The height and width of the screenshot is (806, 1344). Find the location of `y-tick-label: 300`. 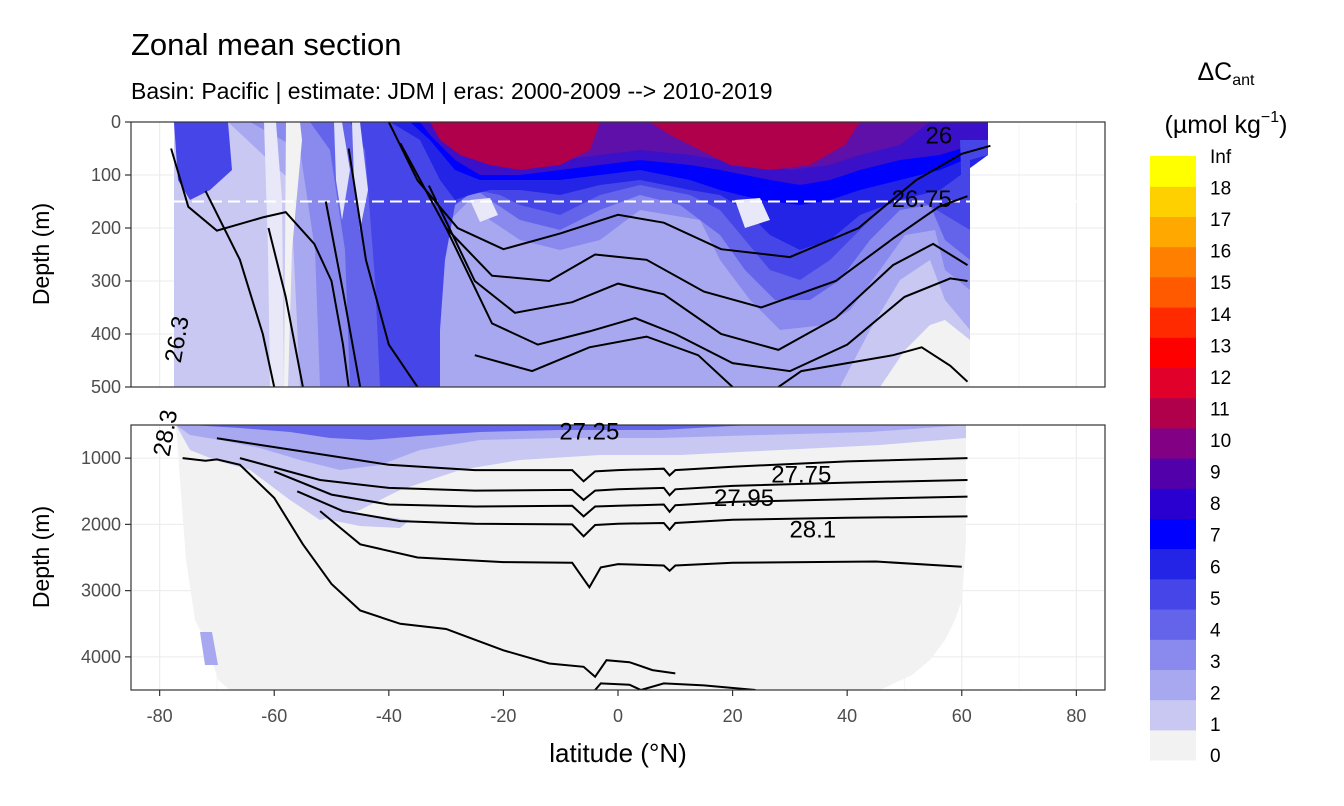

y-tick-label: 300 is located at coordinates (106, 281).